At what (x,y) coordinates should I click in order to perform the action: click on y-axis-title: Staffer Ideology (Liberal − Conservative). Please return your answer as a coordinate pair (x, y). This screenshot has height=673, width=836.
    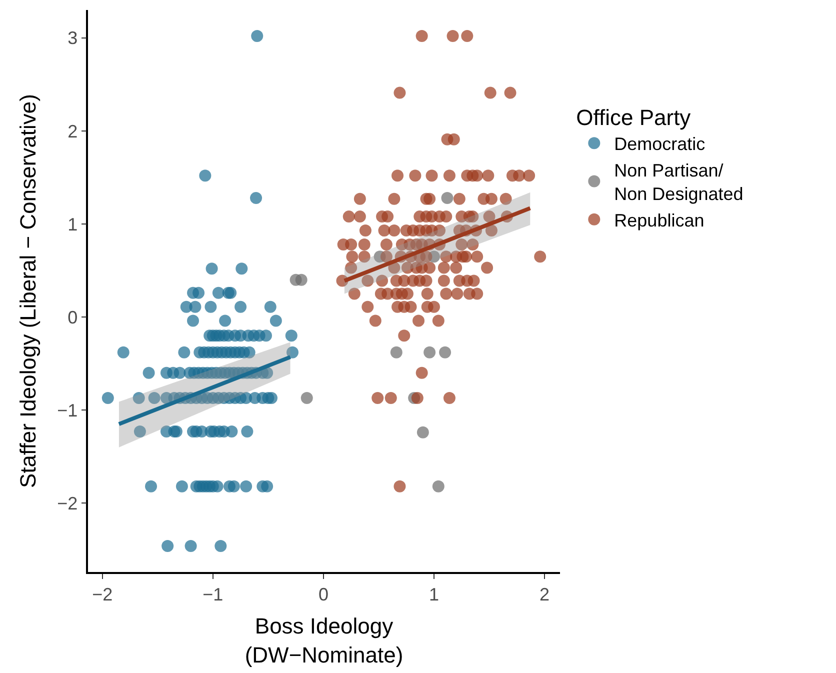
    Looking at the image, I should click on (27, 291).